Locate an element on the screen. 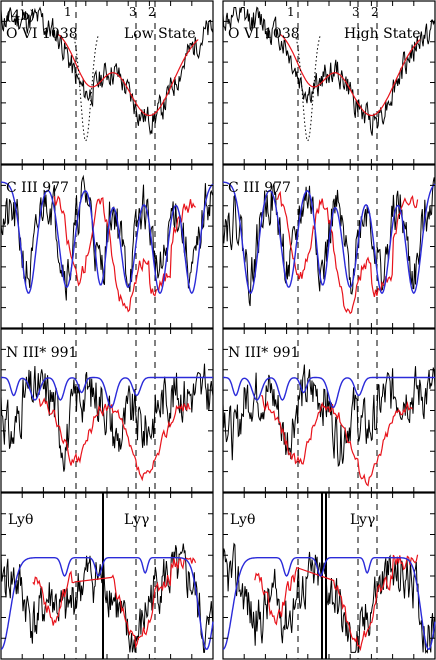 The height and width of the screenshot is (660, 436). panel-ciii-left: C III 977 is located at coordinates (107, 246).